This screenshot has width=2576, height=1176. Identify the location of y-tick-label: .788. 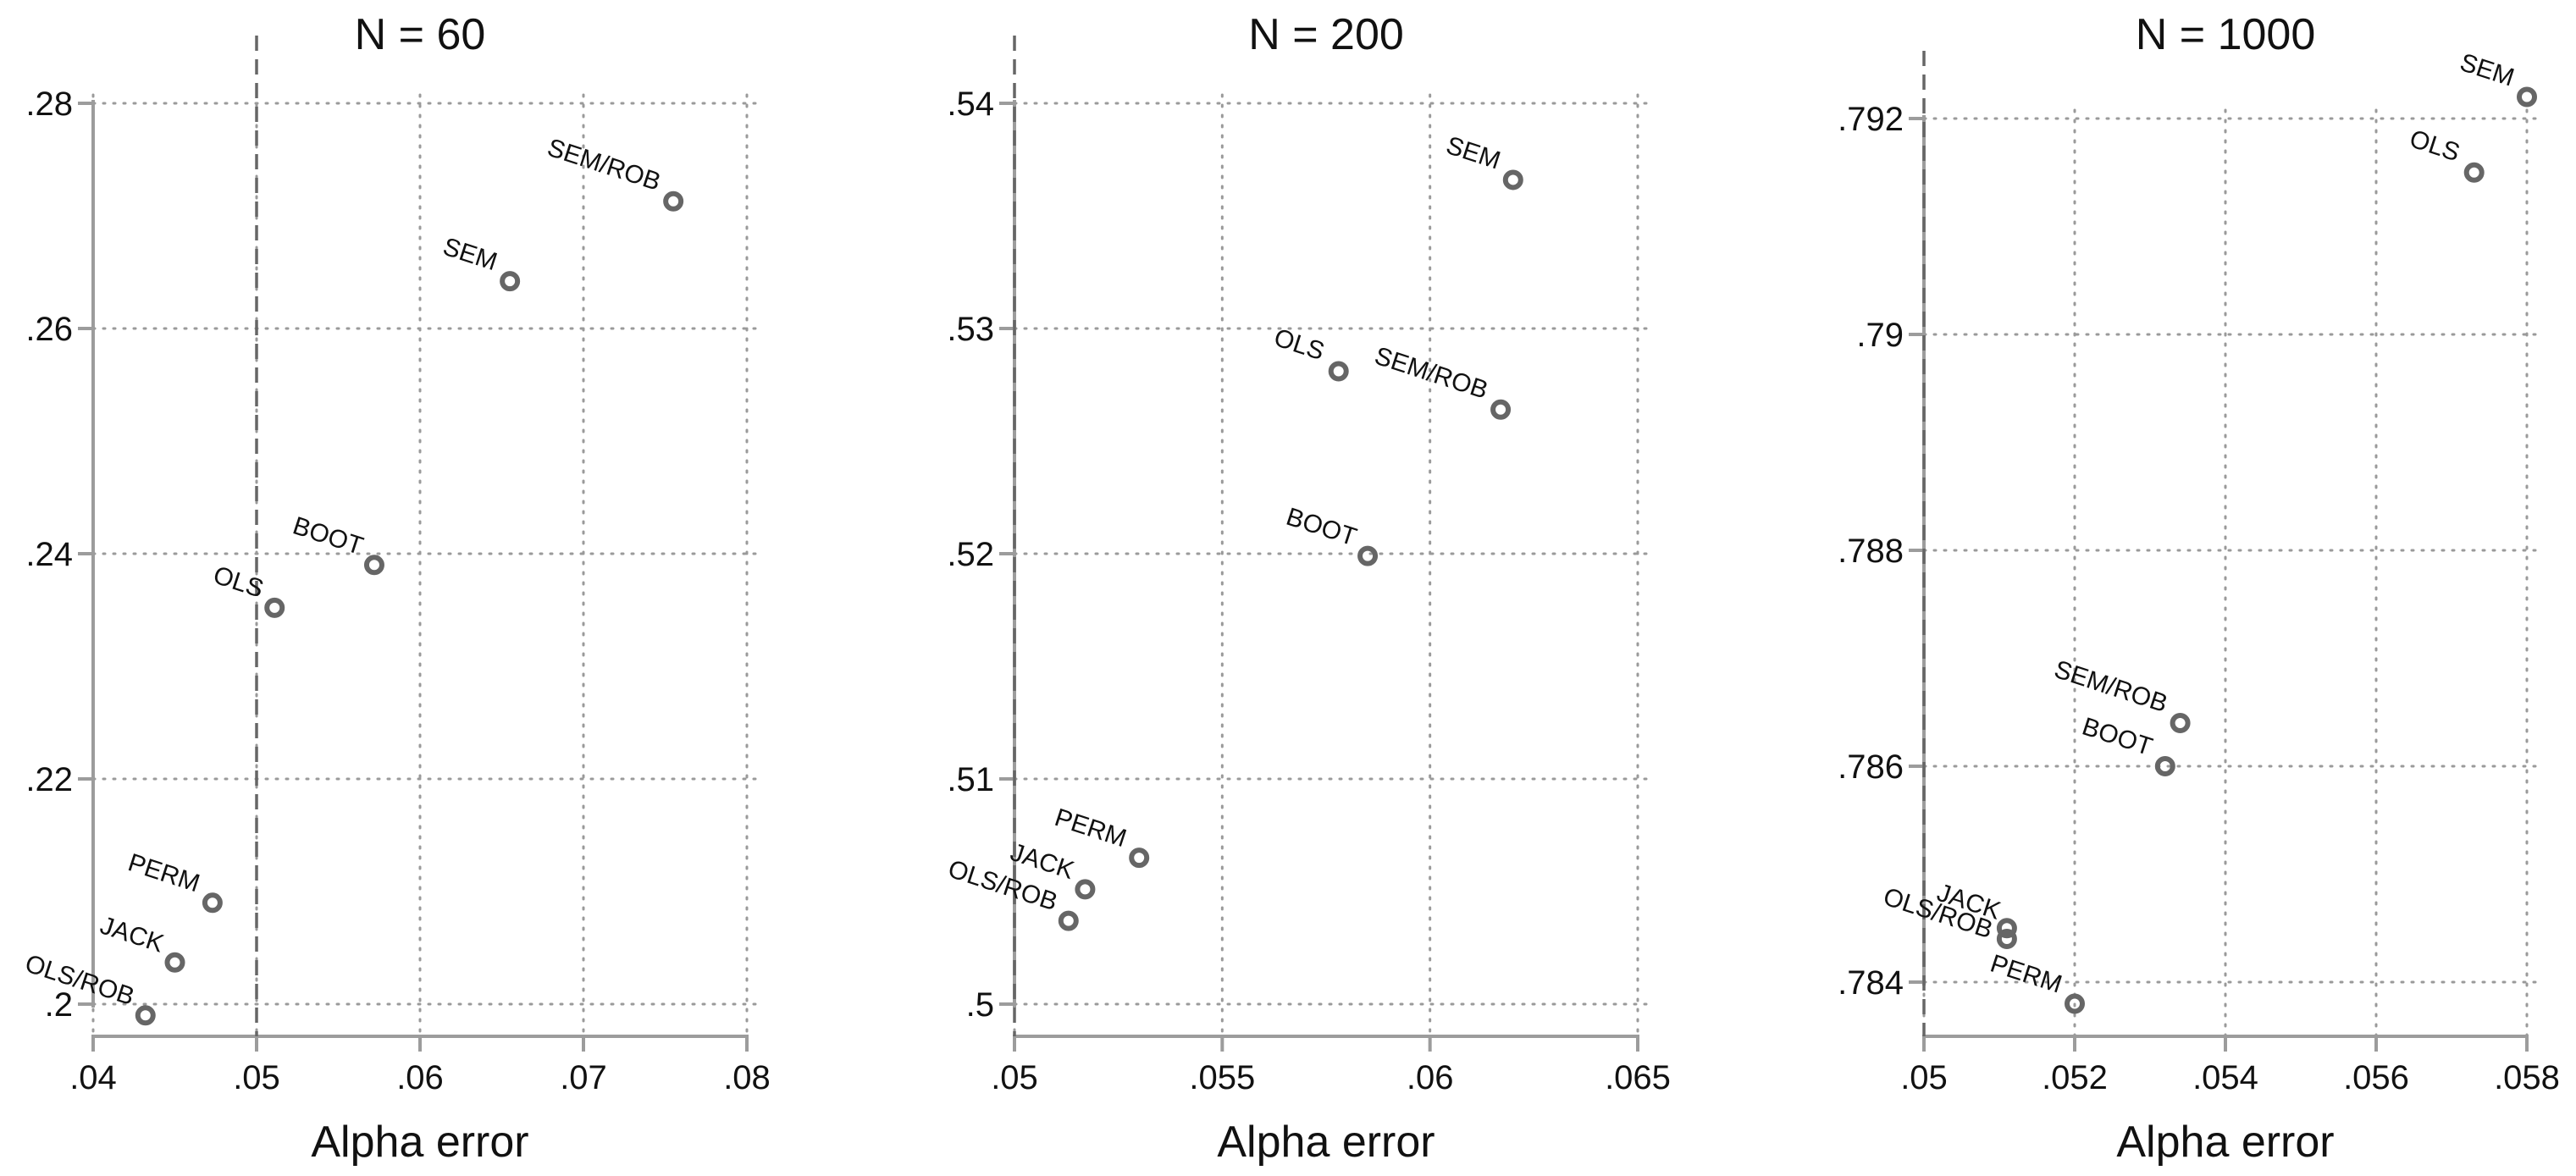
(1871, 551).